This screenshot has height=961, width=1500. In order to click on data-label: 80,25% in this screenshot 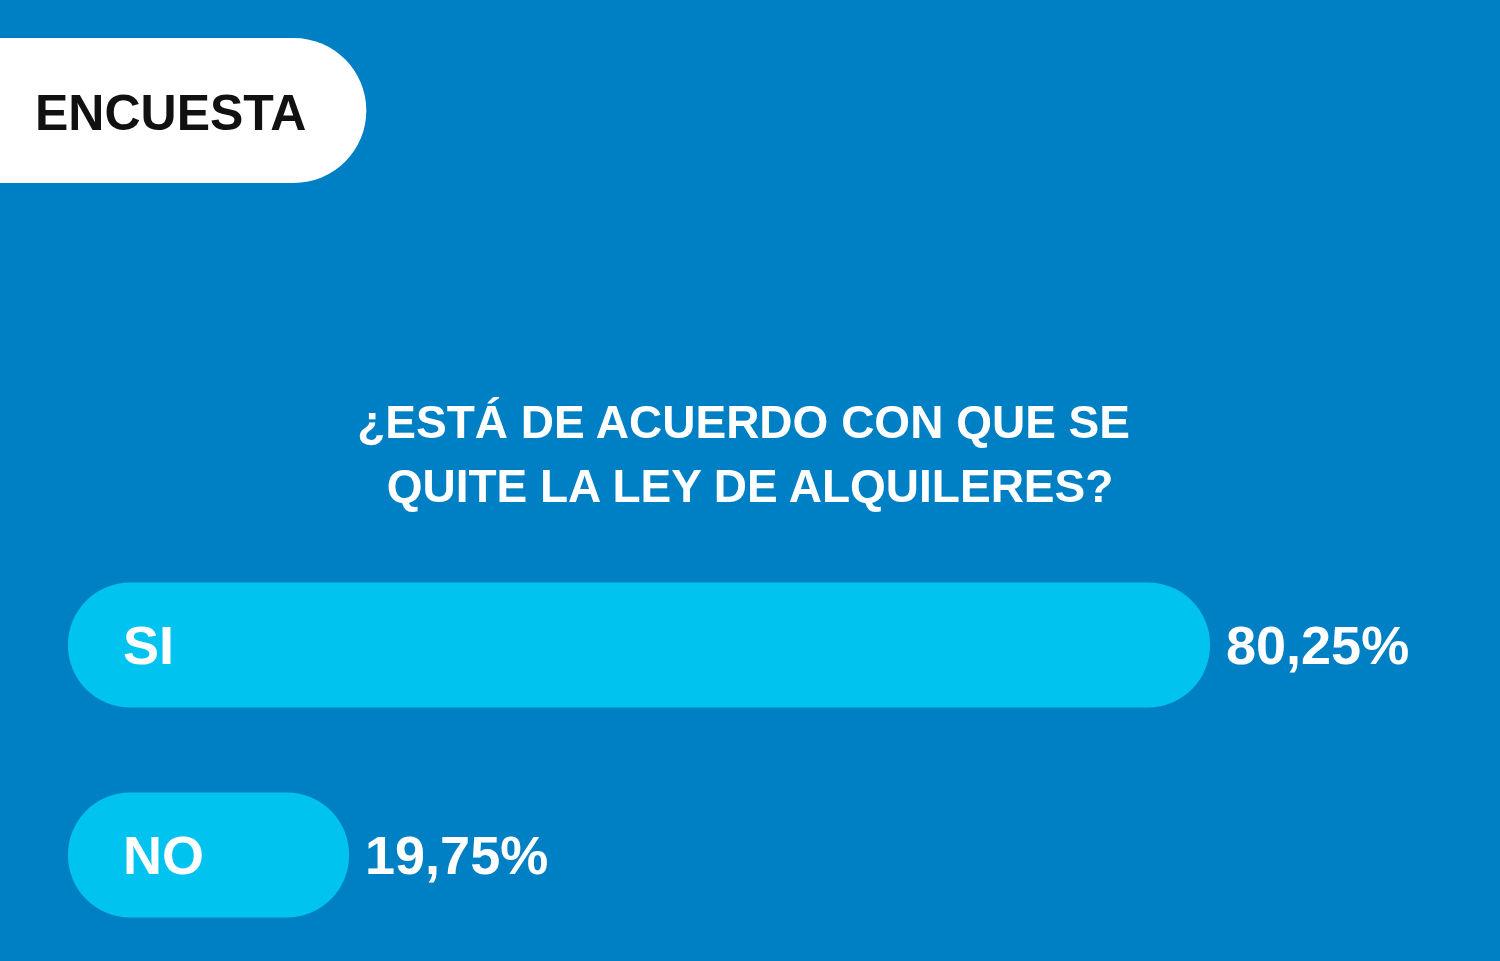, I will do `click(1318, 645)`.